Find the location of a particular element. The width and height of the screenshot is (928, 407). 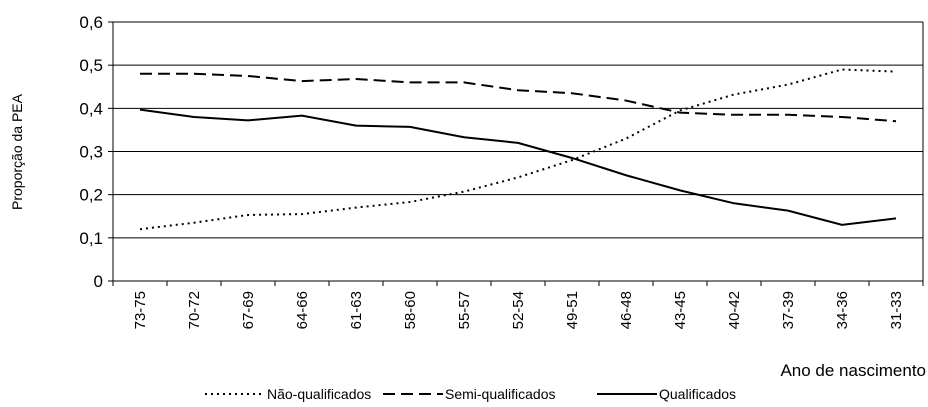

x-tick-label: 64-66 is located at coordinates (302, 310).